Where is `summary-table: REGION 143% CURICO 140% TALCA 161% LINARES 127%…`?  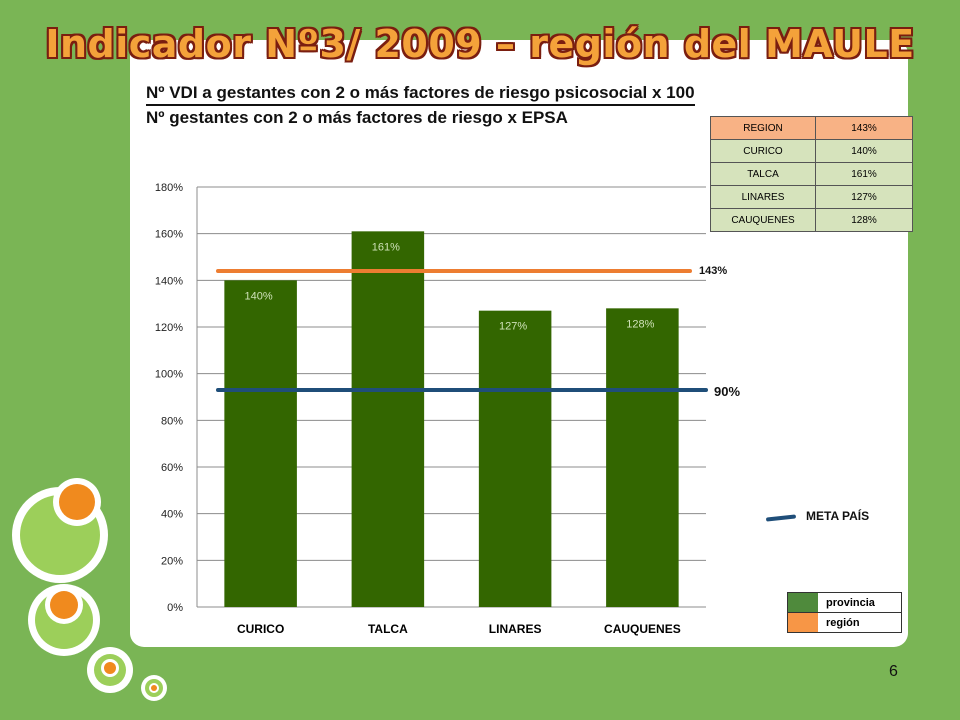 summary-table: REGION 143% CURICO 140% TALCA 161% LINARES 127%… is located at coordinates (811, 174).